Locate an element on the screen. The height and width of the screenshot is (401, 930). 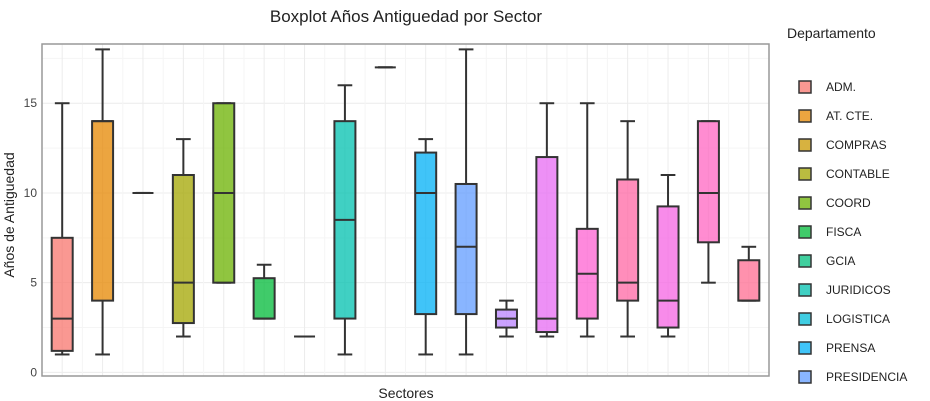
legend-label: COMPRAS is located at coordinates (856, 145).